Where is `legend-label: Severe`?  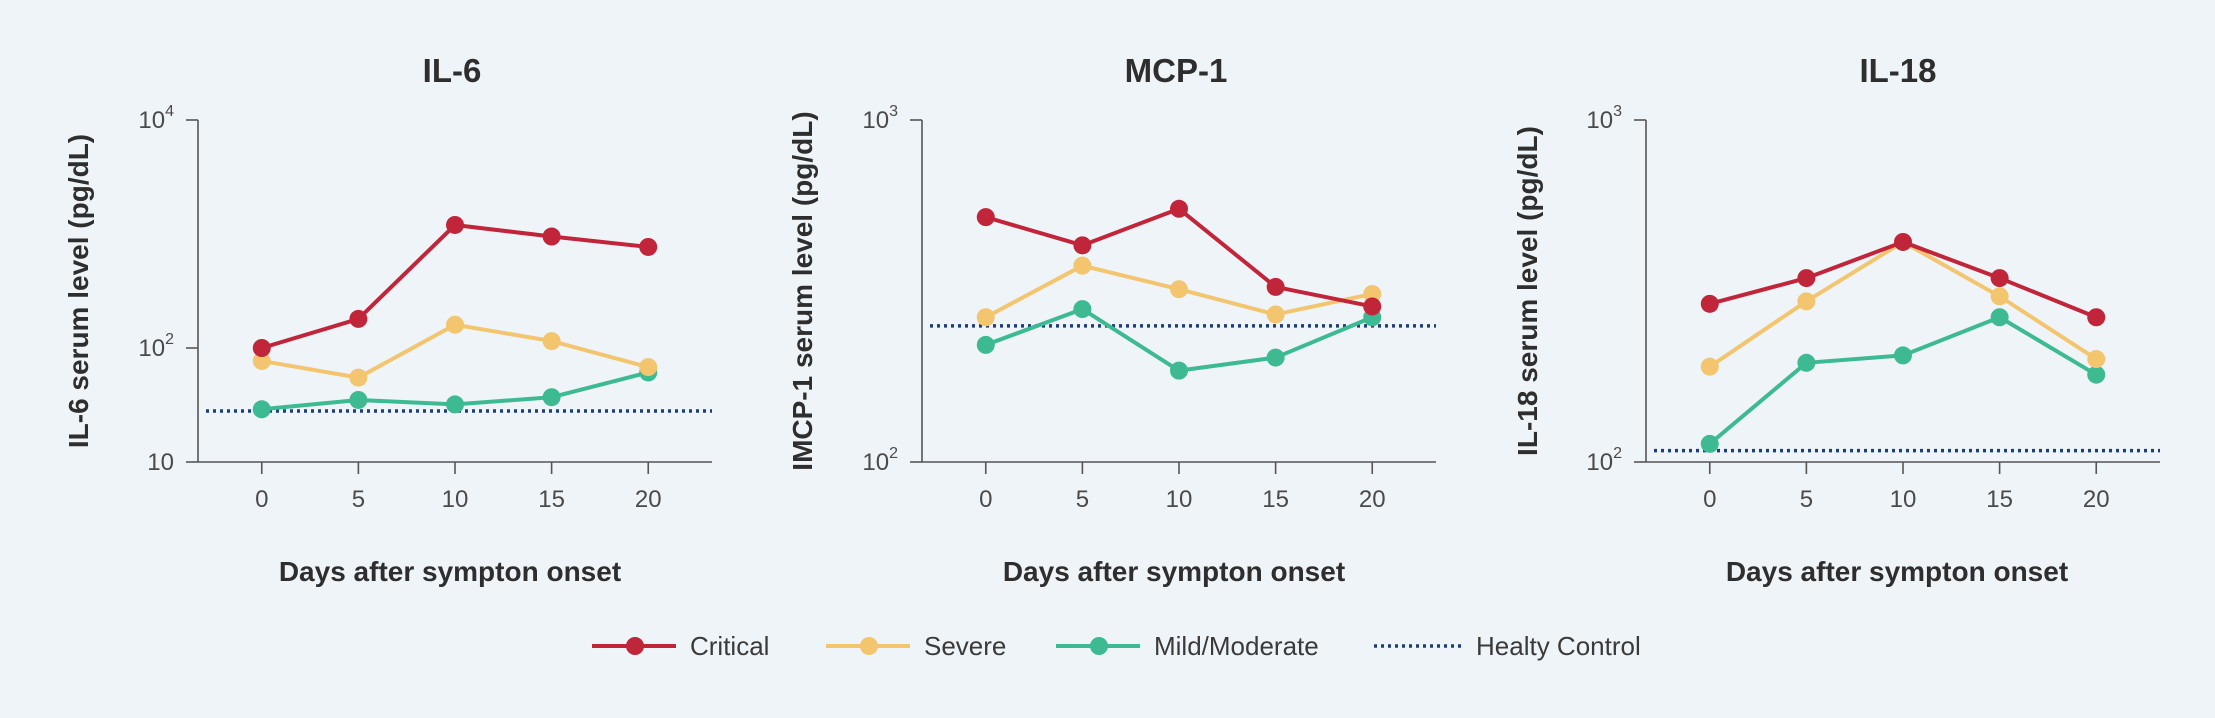
legend-label: Severe is located at coordinates (965, 646).